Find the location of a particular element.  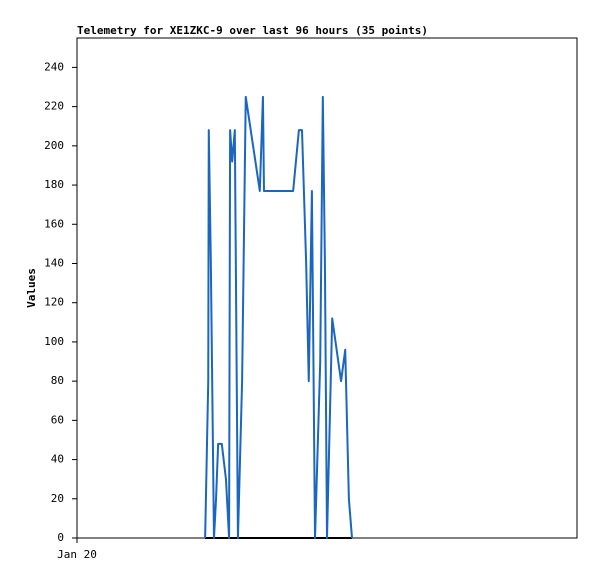

y-tick-label: 240 is located at coordinates (54, 66).